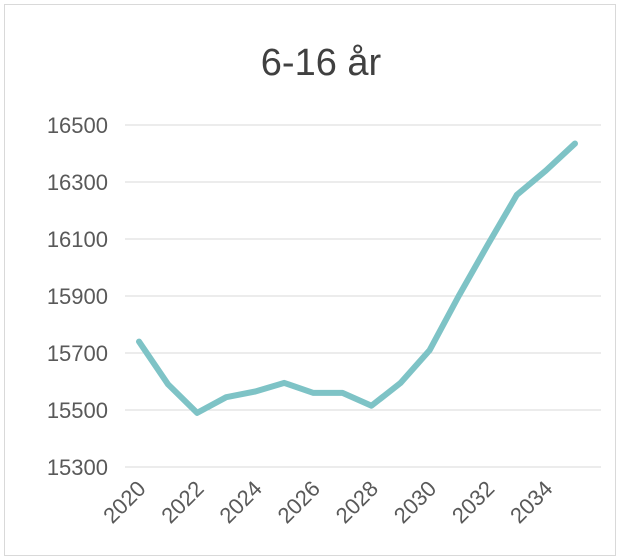  I want to click on x-axis-tick-labels: 2020 2022 2024 2026 2028 2030 2032 2034, so click(327, 502).